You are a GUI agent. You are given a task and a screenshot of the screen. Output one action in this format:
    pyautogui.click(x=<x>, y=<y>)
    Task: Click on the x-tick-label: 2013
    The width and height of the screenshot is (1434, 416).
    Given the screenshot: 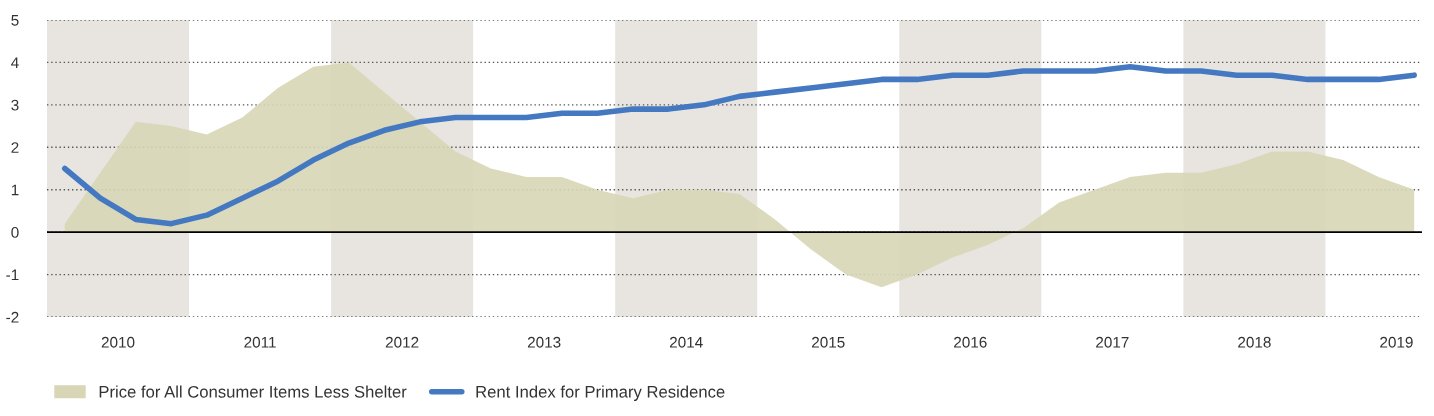 What is the action you would take?
    pyautogui.click(x=544, y=342)
    